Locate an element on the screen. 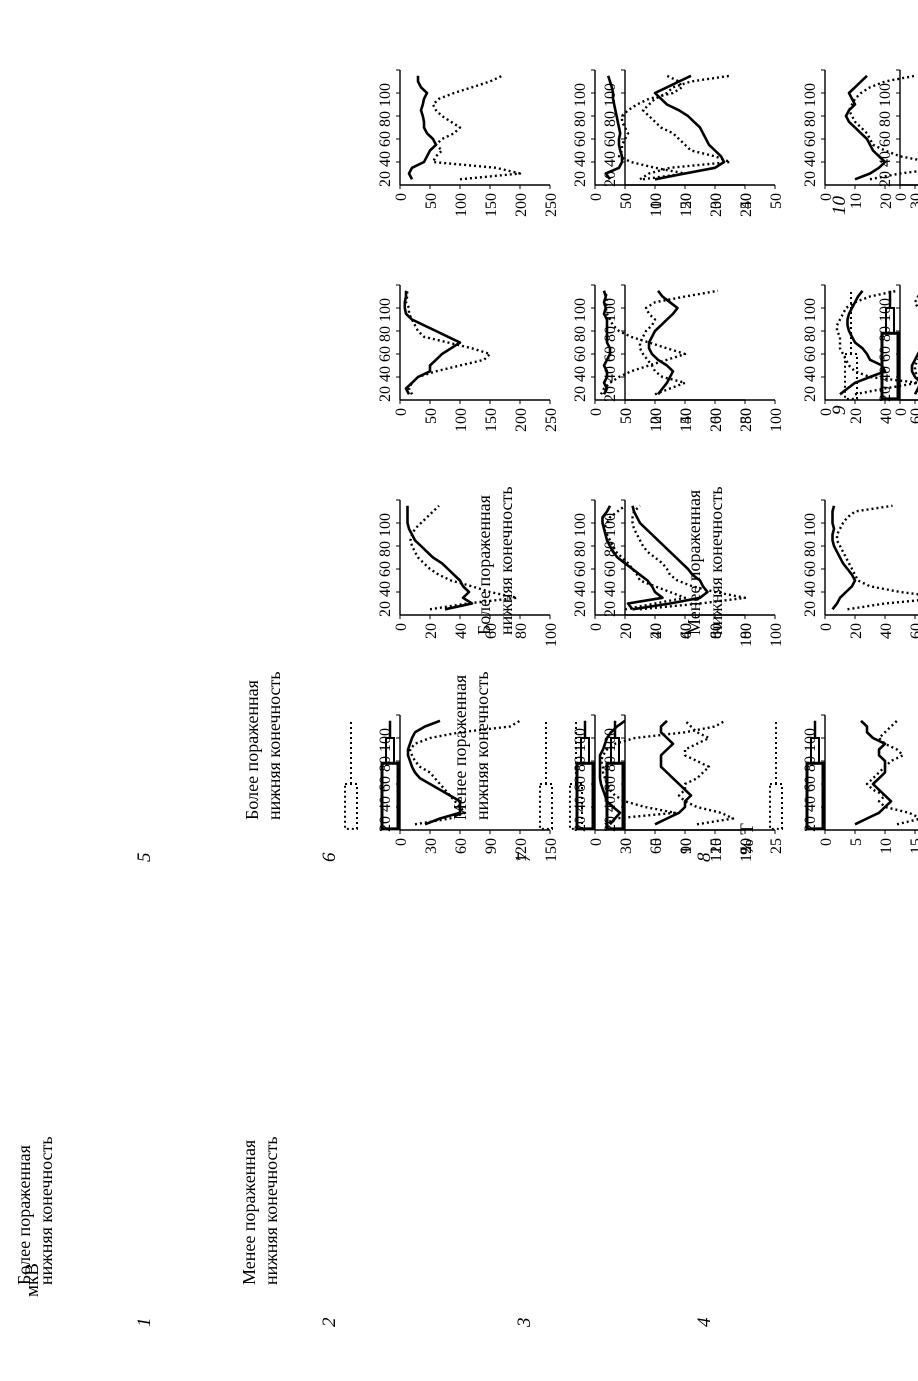 Image resolution: width=918 pixels, height=1381 pixels. y-tick-label: 90 is located at coordinates (491, 846).